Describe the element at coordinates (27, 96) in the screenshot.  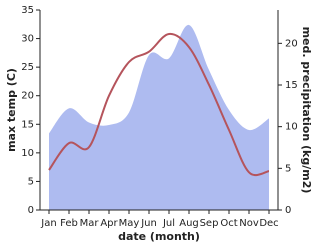
I see `y-tick-label: 20` at that location.